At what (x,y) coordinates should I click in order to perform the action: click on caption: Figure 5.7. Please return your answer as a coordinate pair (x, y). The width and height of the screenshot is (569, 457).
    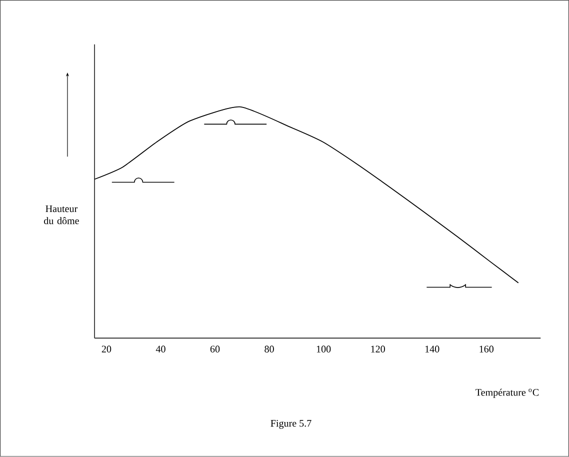
    Looking at the image, I should click on (291, 424).